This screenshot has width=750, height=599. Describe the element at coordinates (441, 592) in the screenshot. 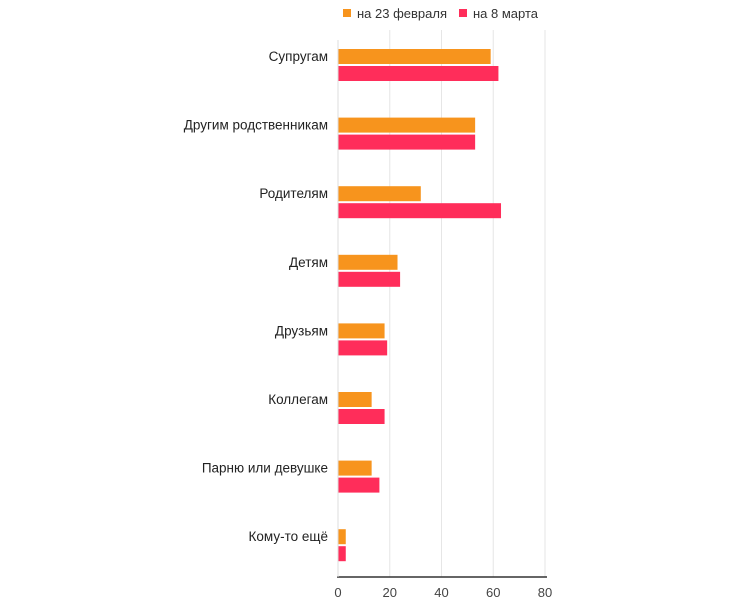

I see `x-tick-label: 40` at that location.